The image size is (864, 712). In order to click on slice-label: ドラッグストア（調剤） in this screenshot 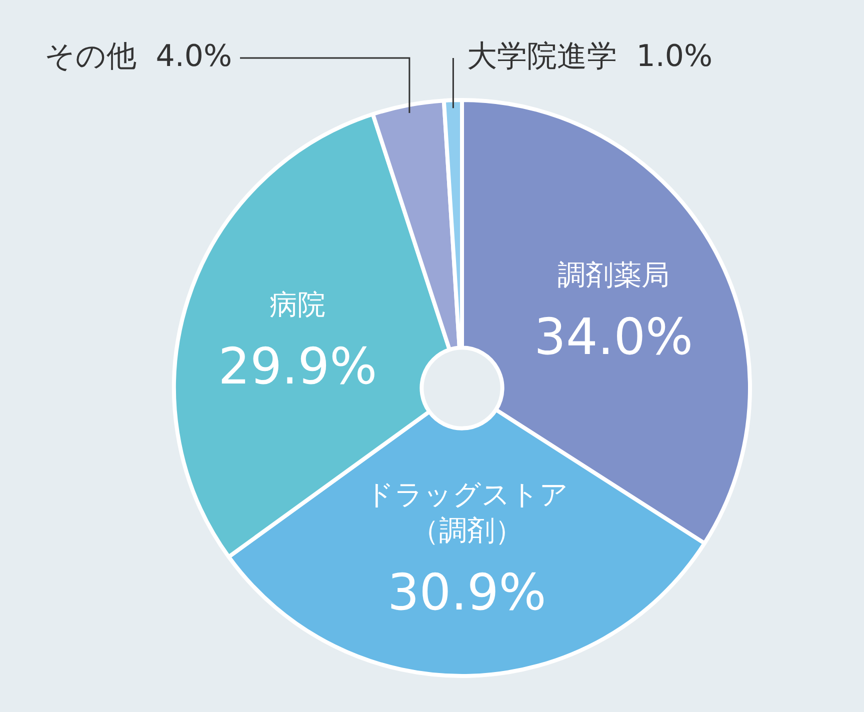, I will do `click(466, 513)`.